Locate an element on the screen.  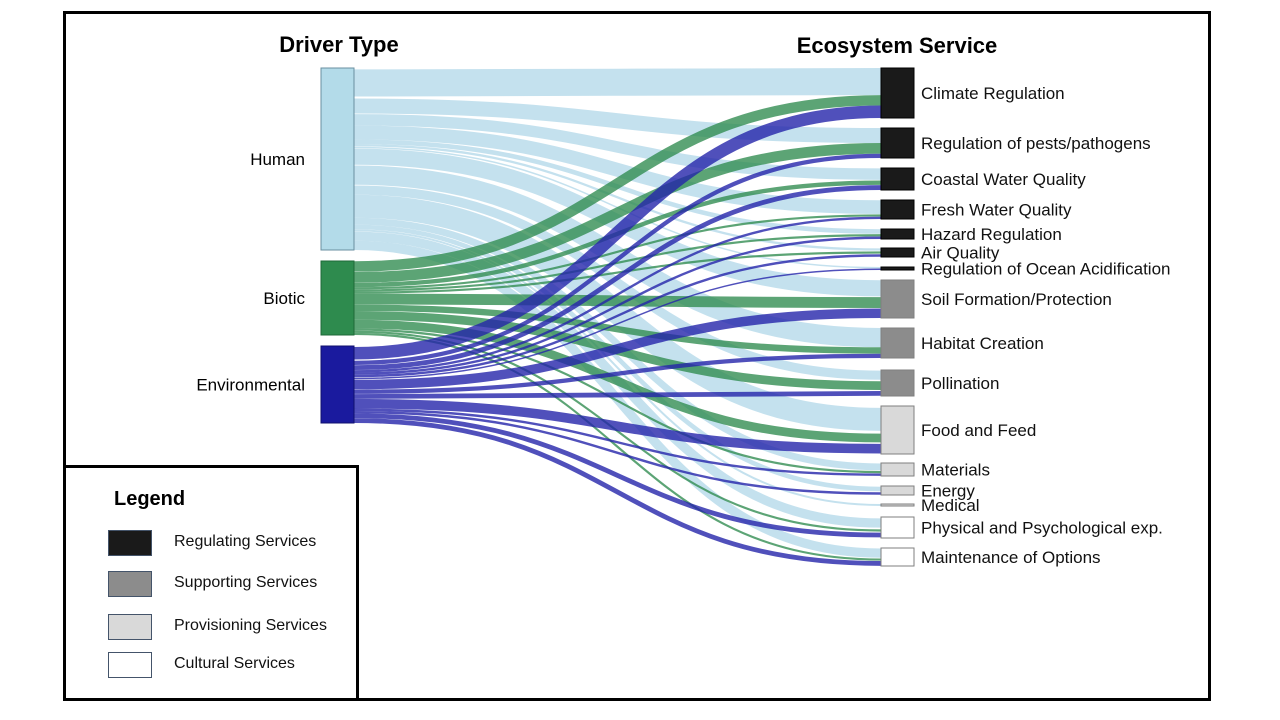
link-biotic-to-climate-regulation is located at coordinates (617, 183).